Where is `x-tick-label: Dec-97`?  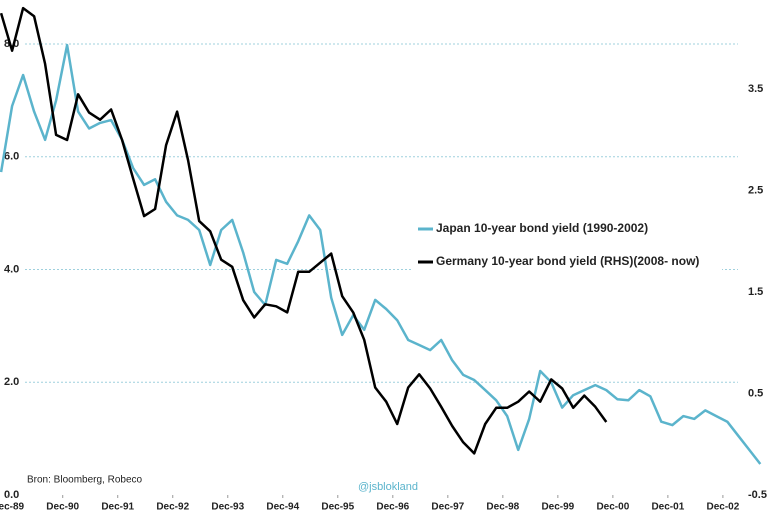 x-tick-label: Dec-97 is located at coordinates (447, 507).